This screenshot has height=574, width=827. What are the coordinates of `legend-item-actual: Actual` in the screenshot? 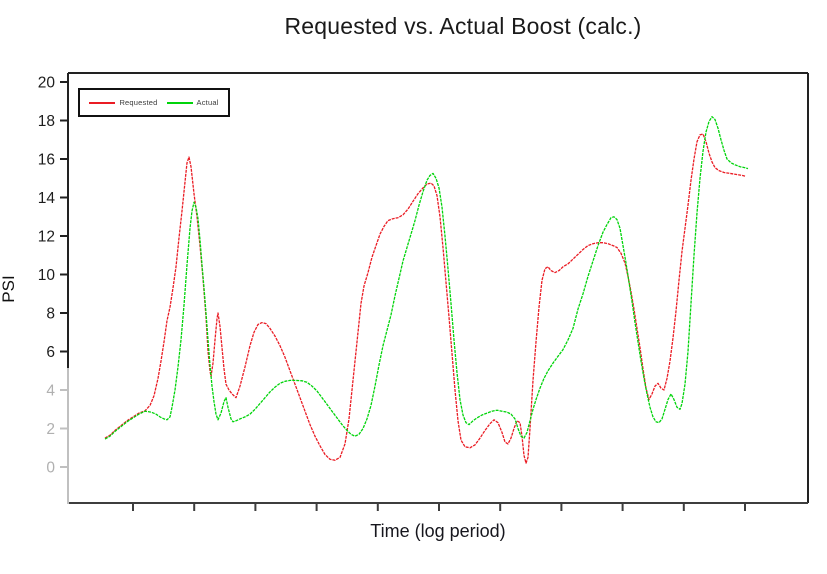 It's located at (192, 102).